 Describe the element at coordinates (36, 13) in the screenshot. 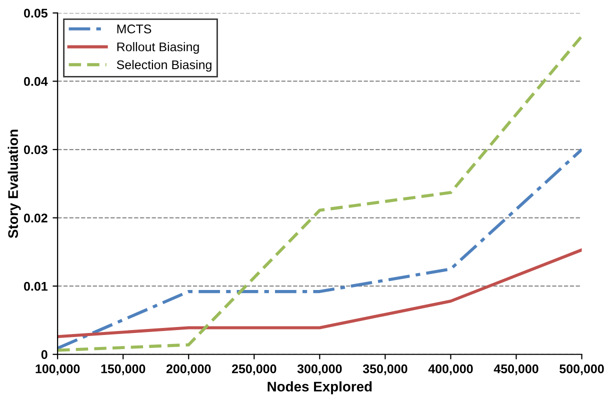

I see `y-tick-label: 0.05` at that location.